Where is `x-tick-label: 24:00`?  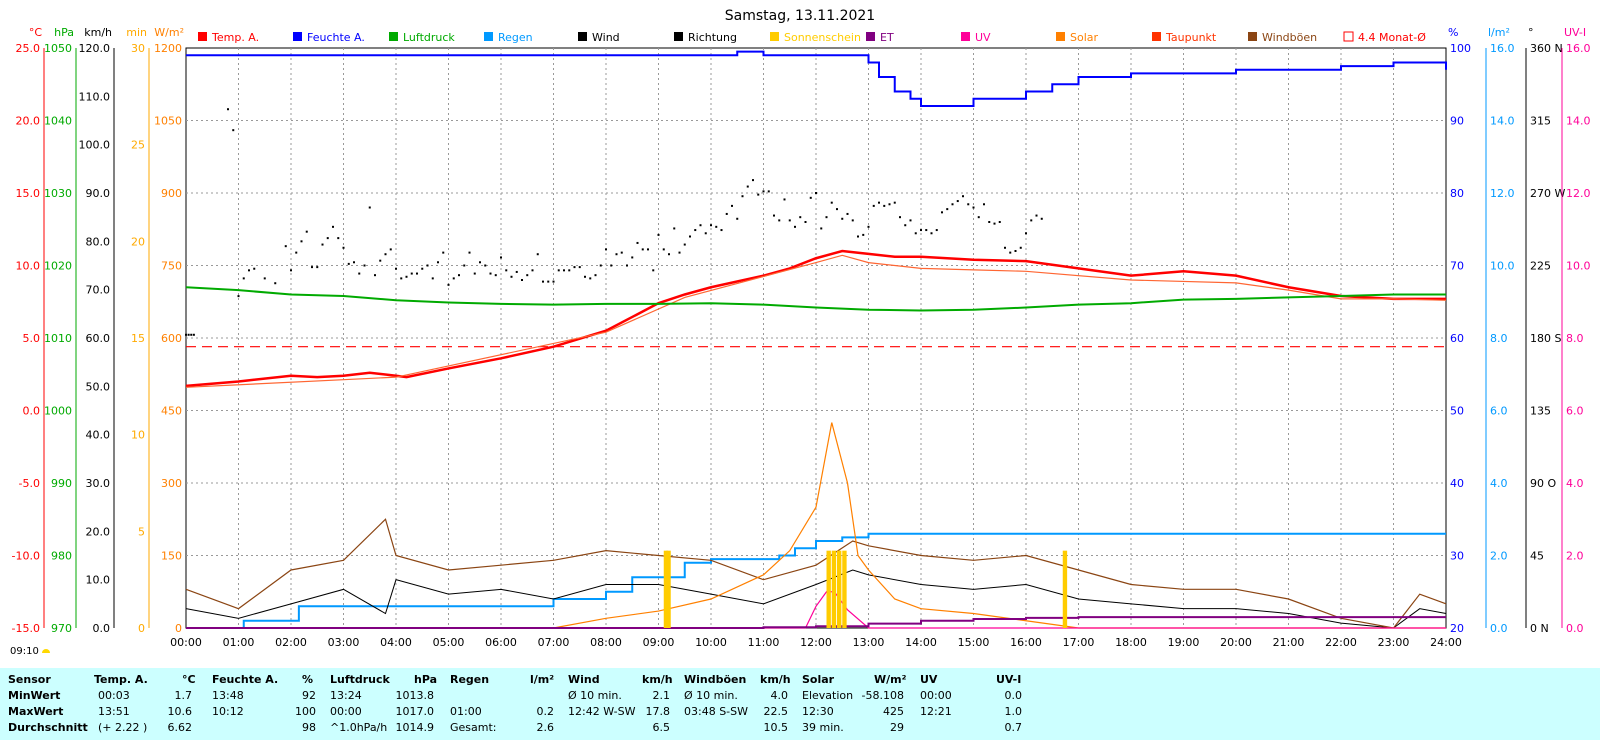
x-tick-label: 24:00 is located at coordinates (1446, 642).